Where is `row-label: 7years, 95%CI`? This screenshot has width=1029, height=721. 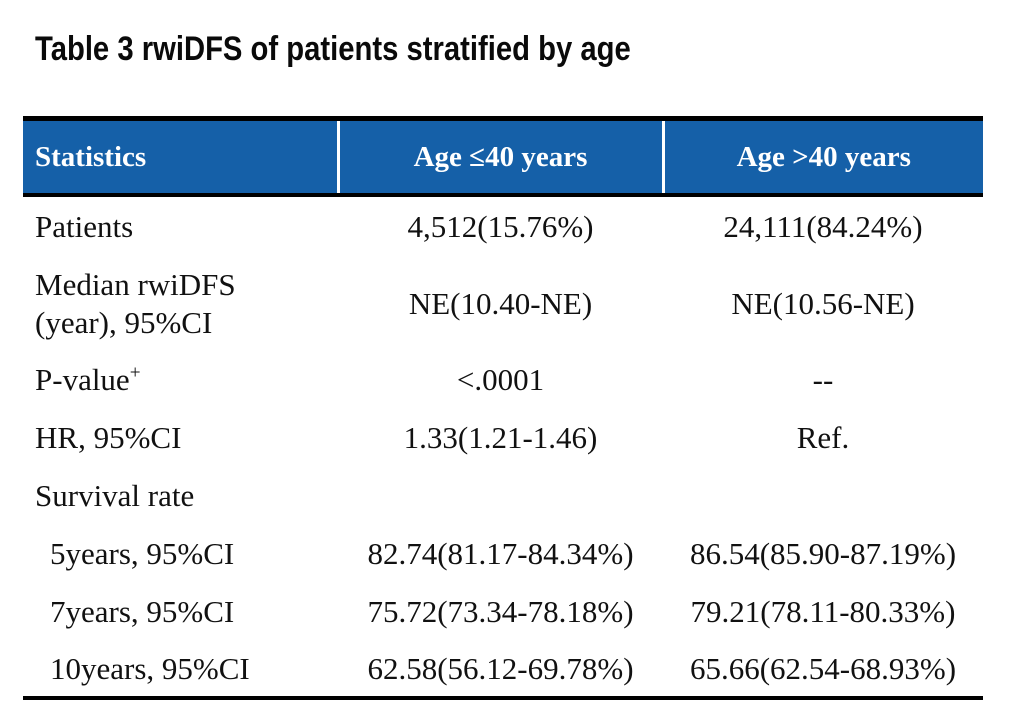 row-label: 7years, 95%CI is located at coordinates (142, 612).